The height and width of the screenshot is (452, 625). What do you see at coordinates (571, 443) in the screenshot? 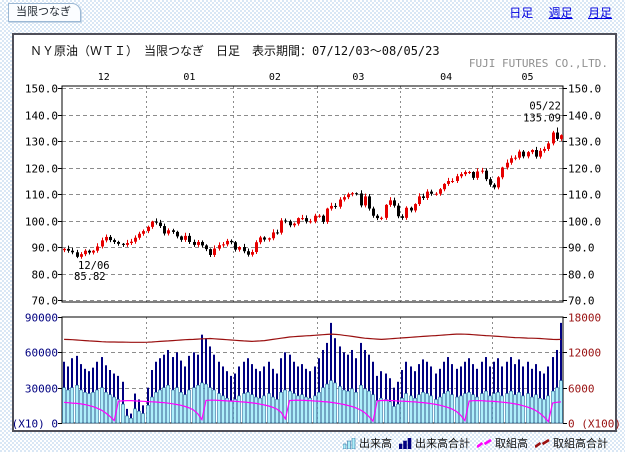
I see `legend-item-open-interest-total: 取組高合計` at bounding box center [571, 443].